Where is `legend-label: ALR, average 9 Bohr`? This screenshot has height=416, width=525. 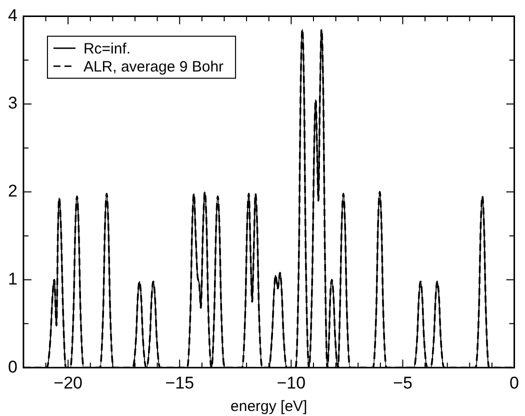 legend-label: ALR, average 9 Bohr is located at coordinates (153, 67).